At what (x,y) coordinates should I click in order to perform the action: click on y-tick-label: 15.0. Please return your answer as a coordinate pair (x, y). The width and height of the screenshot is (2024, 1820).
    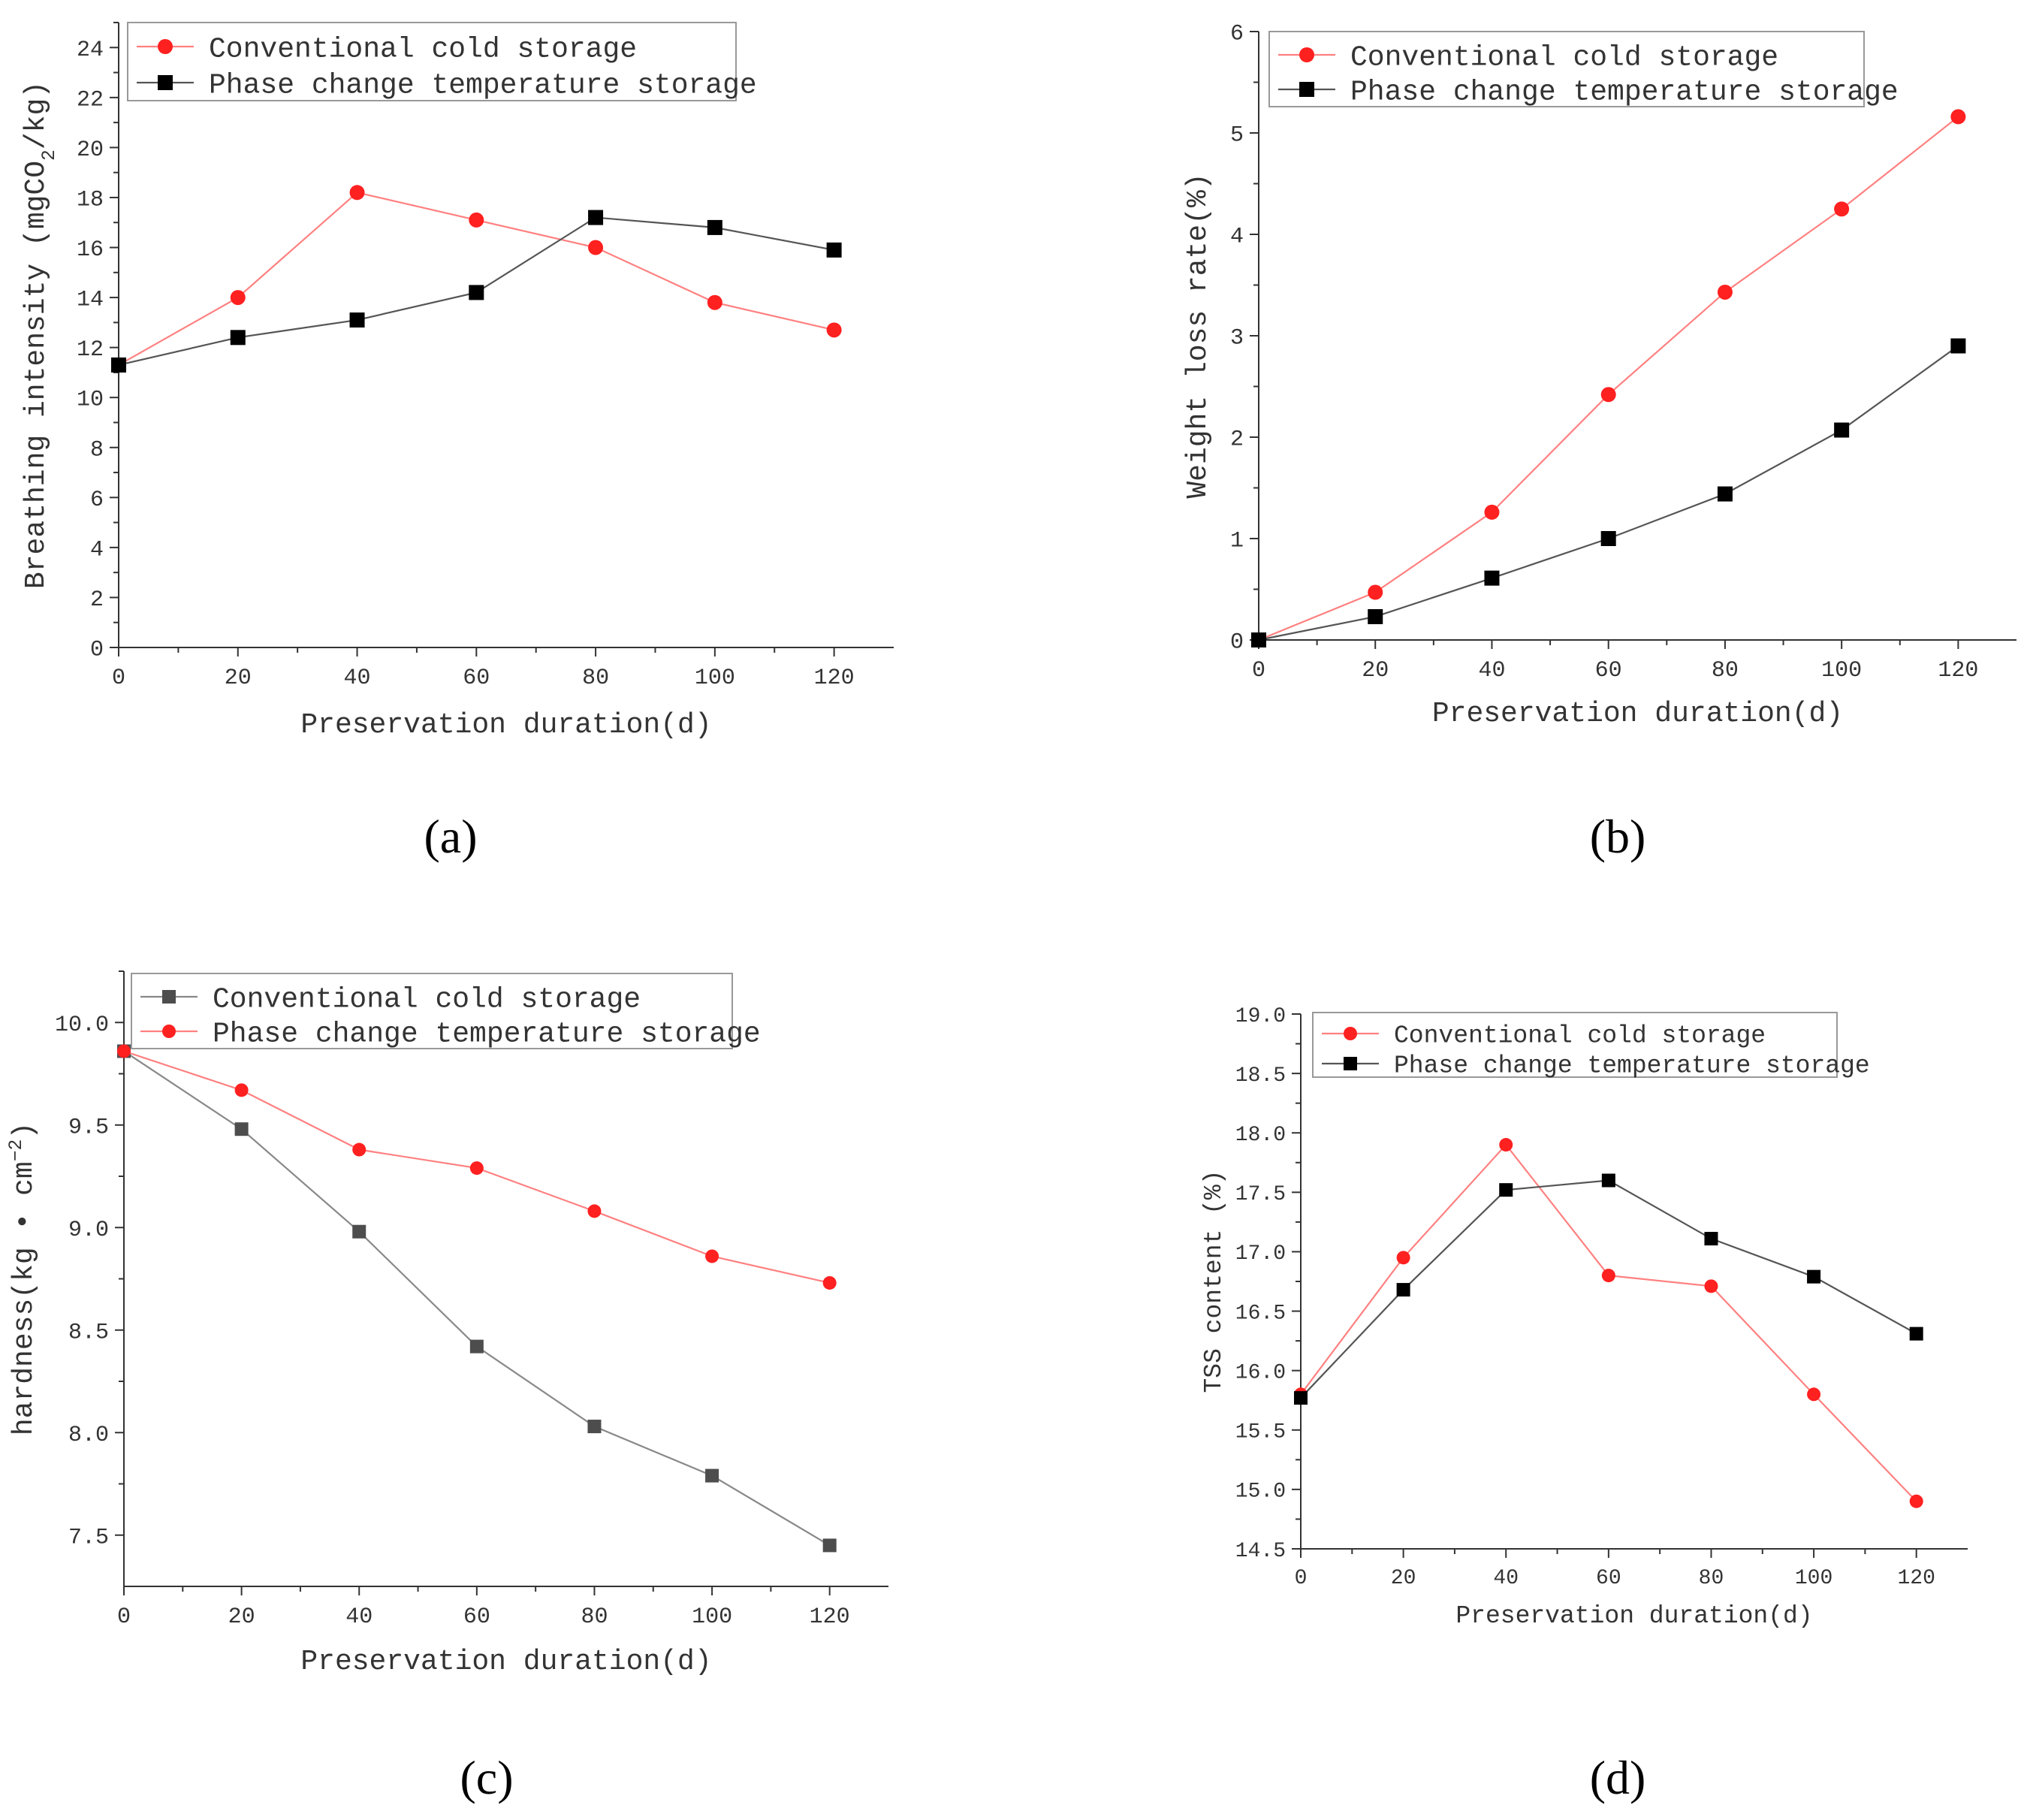
    Looking at the image, I should click on (1260, 1492).